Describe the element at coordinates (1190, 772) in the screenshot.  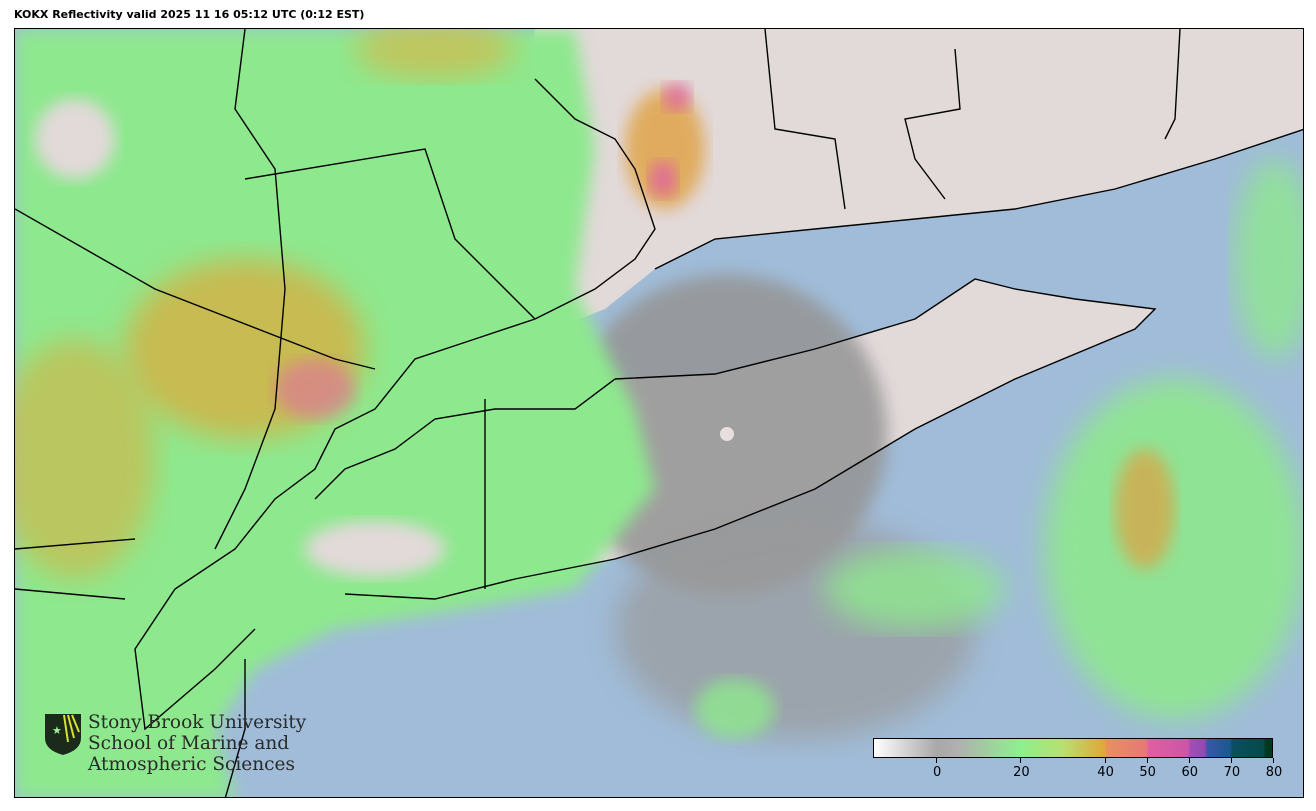
I see `colorbar-tick-label: 60` at that location.